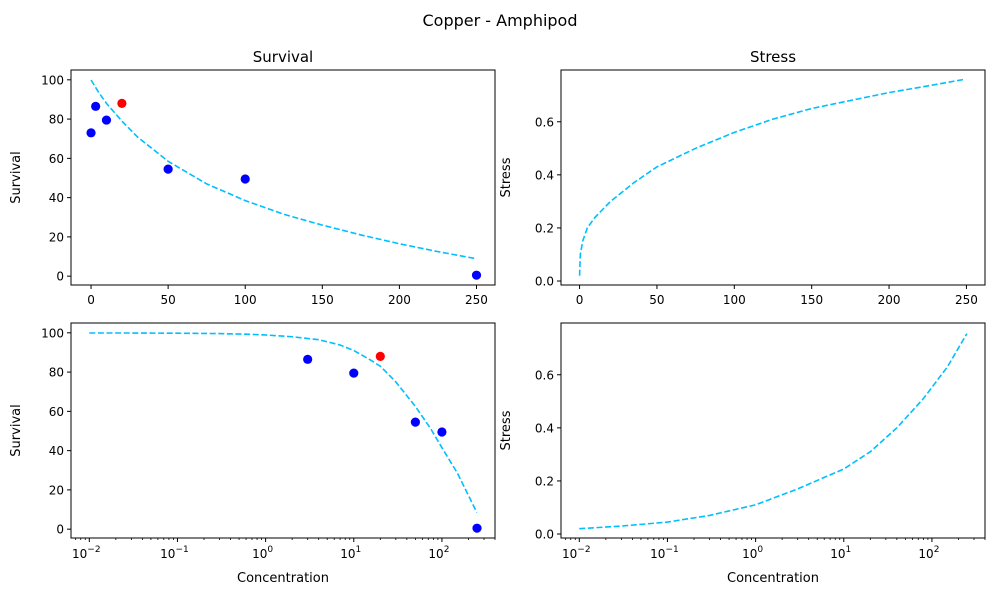  I want to click on axes-title: Survival, so click(283, 57).